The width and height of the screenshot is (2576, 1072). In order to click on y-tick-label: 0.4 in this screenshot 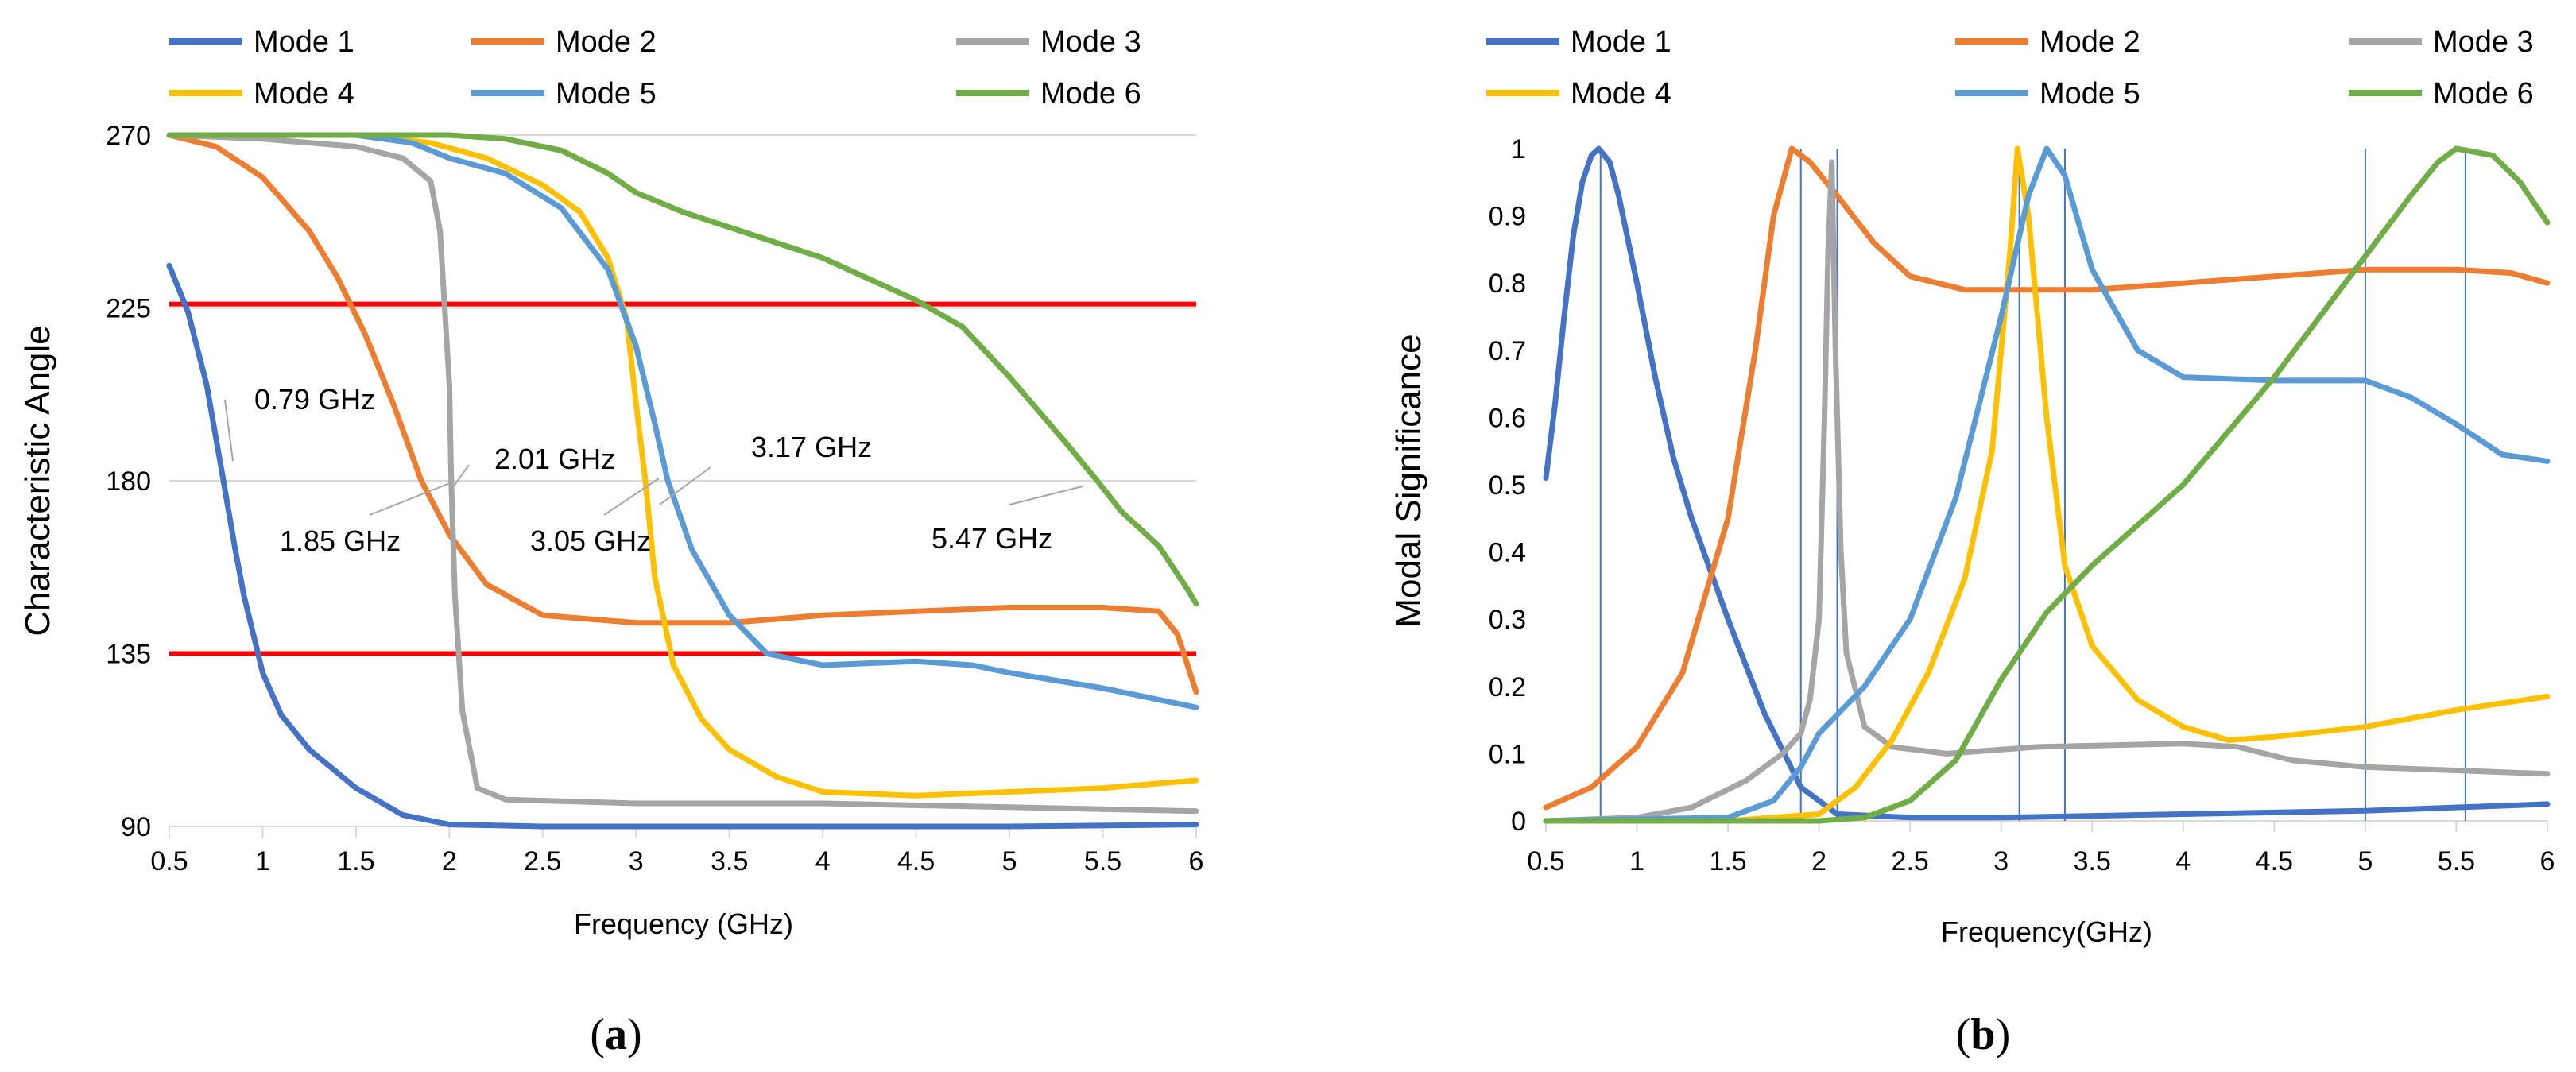, I will do `click(1507, 553)`.